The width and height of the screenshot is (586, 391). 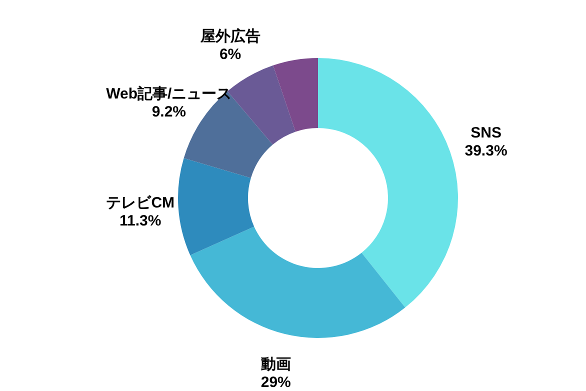 I want to click on slice-label: Web記事/ニュース, so click(x=169, y=94).